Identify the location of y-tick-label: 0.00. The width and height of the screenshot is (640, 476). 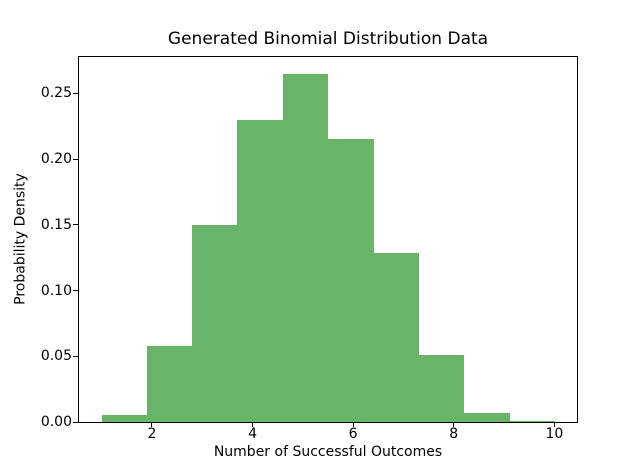
(56, 422).